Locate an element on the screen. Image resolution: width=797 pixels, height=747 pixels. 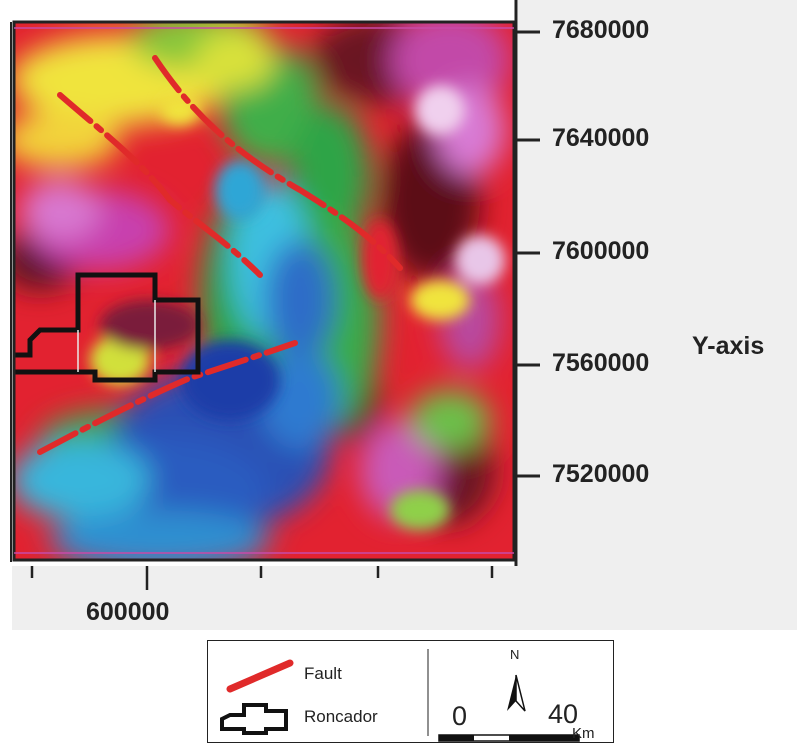
roncador-inner-line is located at coordinates (116, 336).